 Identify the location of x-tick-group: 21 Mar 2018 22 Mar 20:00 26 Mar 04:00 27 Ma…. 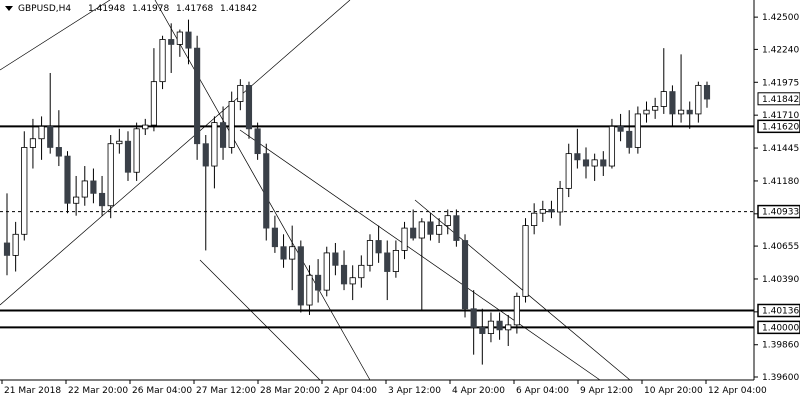
(384, 388).